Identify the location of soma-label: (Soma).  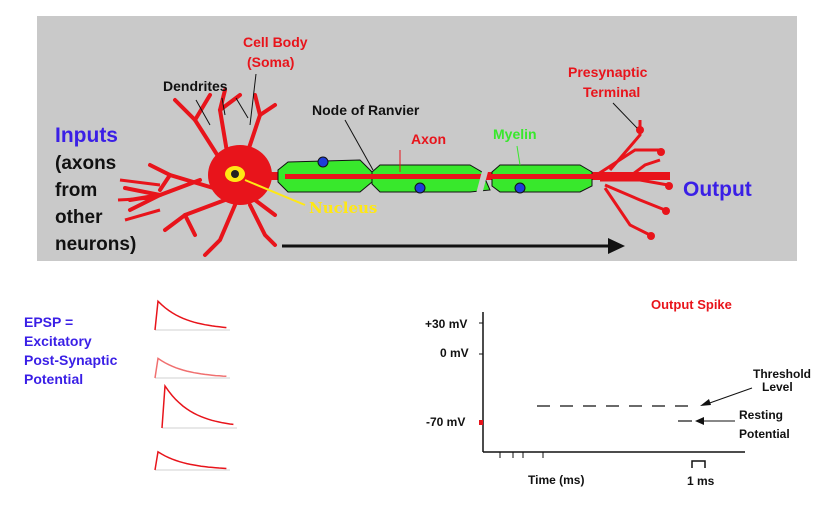
(271, 62).